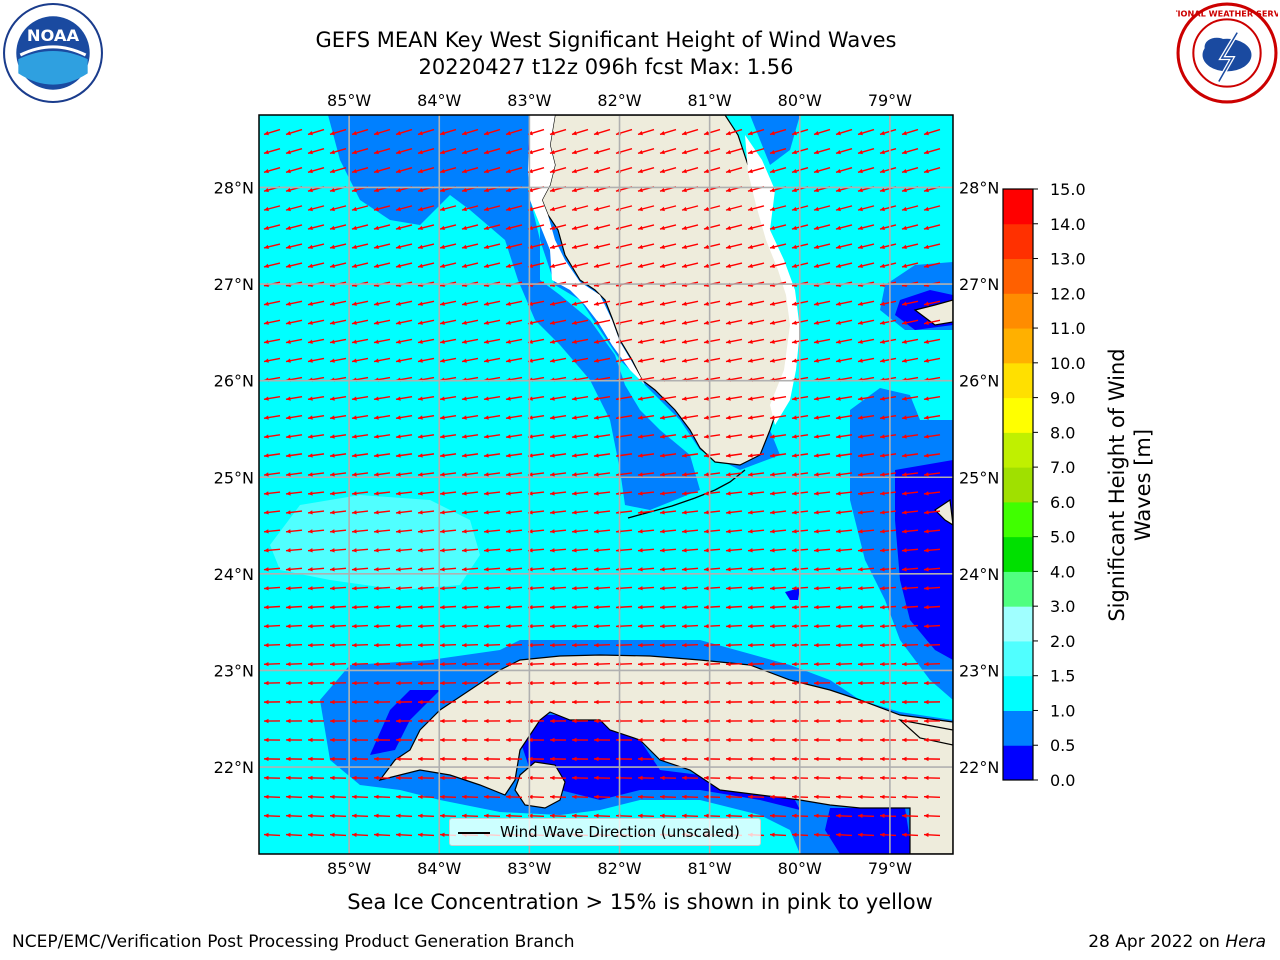 The width and height of the screenshot is (1280, 960). I want to click on lat-tick-label-right: 24°N, so click(979, 574).